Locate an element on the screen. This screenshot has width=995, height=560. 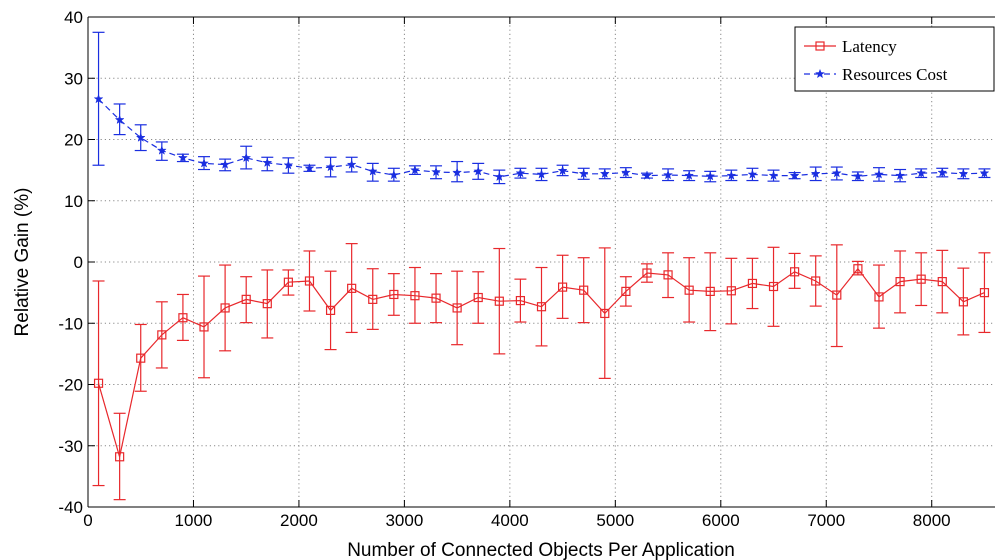
x-tick-label: 6000 is located at coordinates (721, 520).